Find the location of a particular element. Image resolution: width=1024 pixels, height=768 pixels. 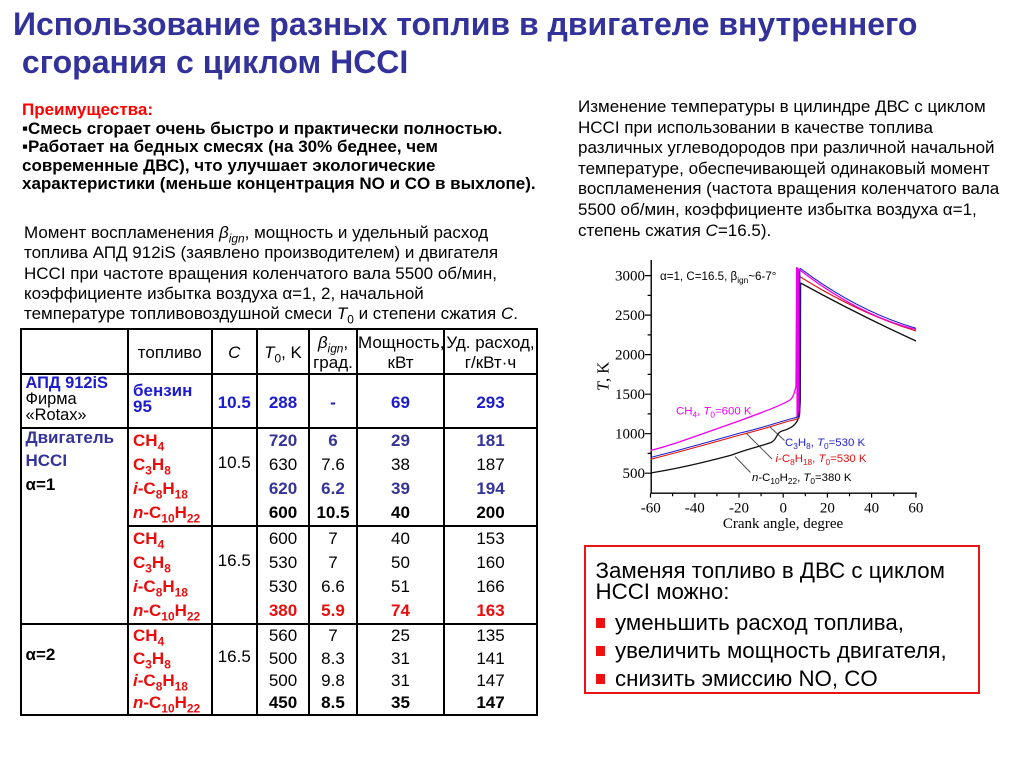

svg-text: T, K is located at coordinates (603, 376).